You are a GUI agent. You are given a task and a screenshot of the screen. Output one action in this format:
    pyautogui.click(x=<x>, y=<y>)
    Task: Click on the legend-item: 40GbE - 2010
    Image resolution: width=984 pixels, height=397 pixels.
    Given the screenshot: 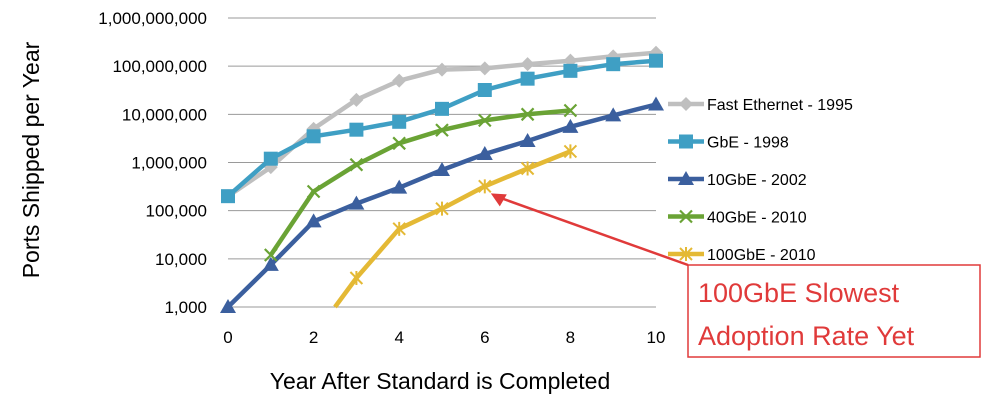 What is the action you would take?
    pyautogui.click(x=737, y=218)
    